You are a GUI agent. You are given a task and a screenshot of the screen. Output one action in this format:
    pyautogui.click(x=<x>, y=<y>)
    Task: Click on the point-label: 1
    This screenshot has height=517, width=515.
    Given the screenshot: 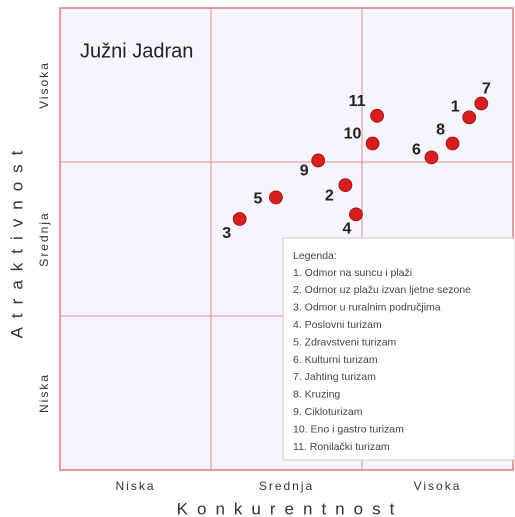 What is the action you would take?
    pyautogui.click(x=455, y=107)
    